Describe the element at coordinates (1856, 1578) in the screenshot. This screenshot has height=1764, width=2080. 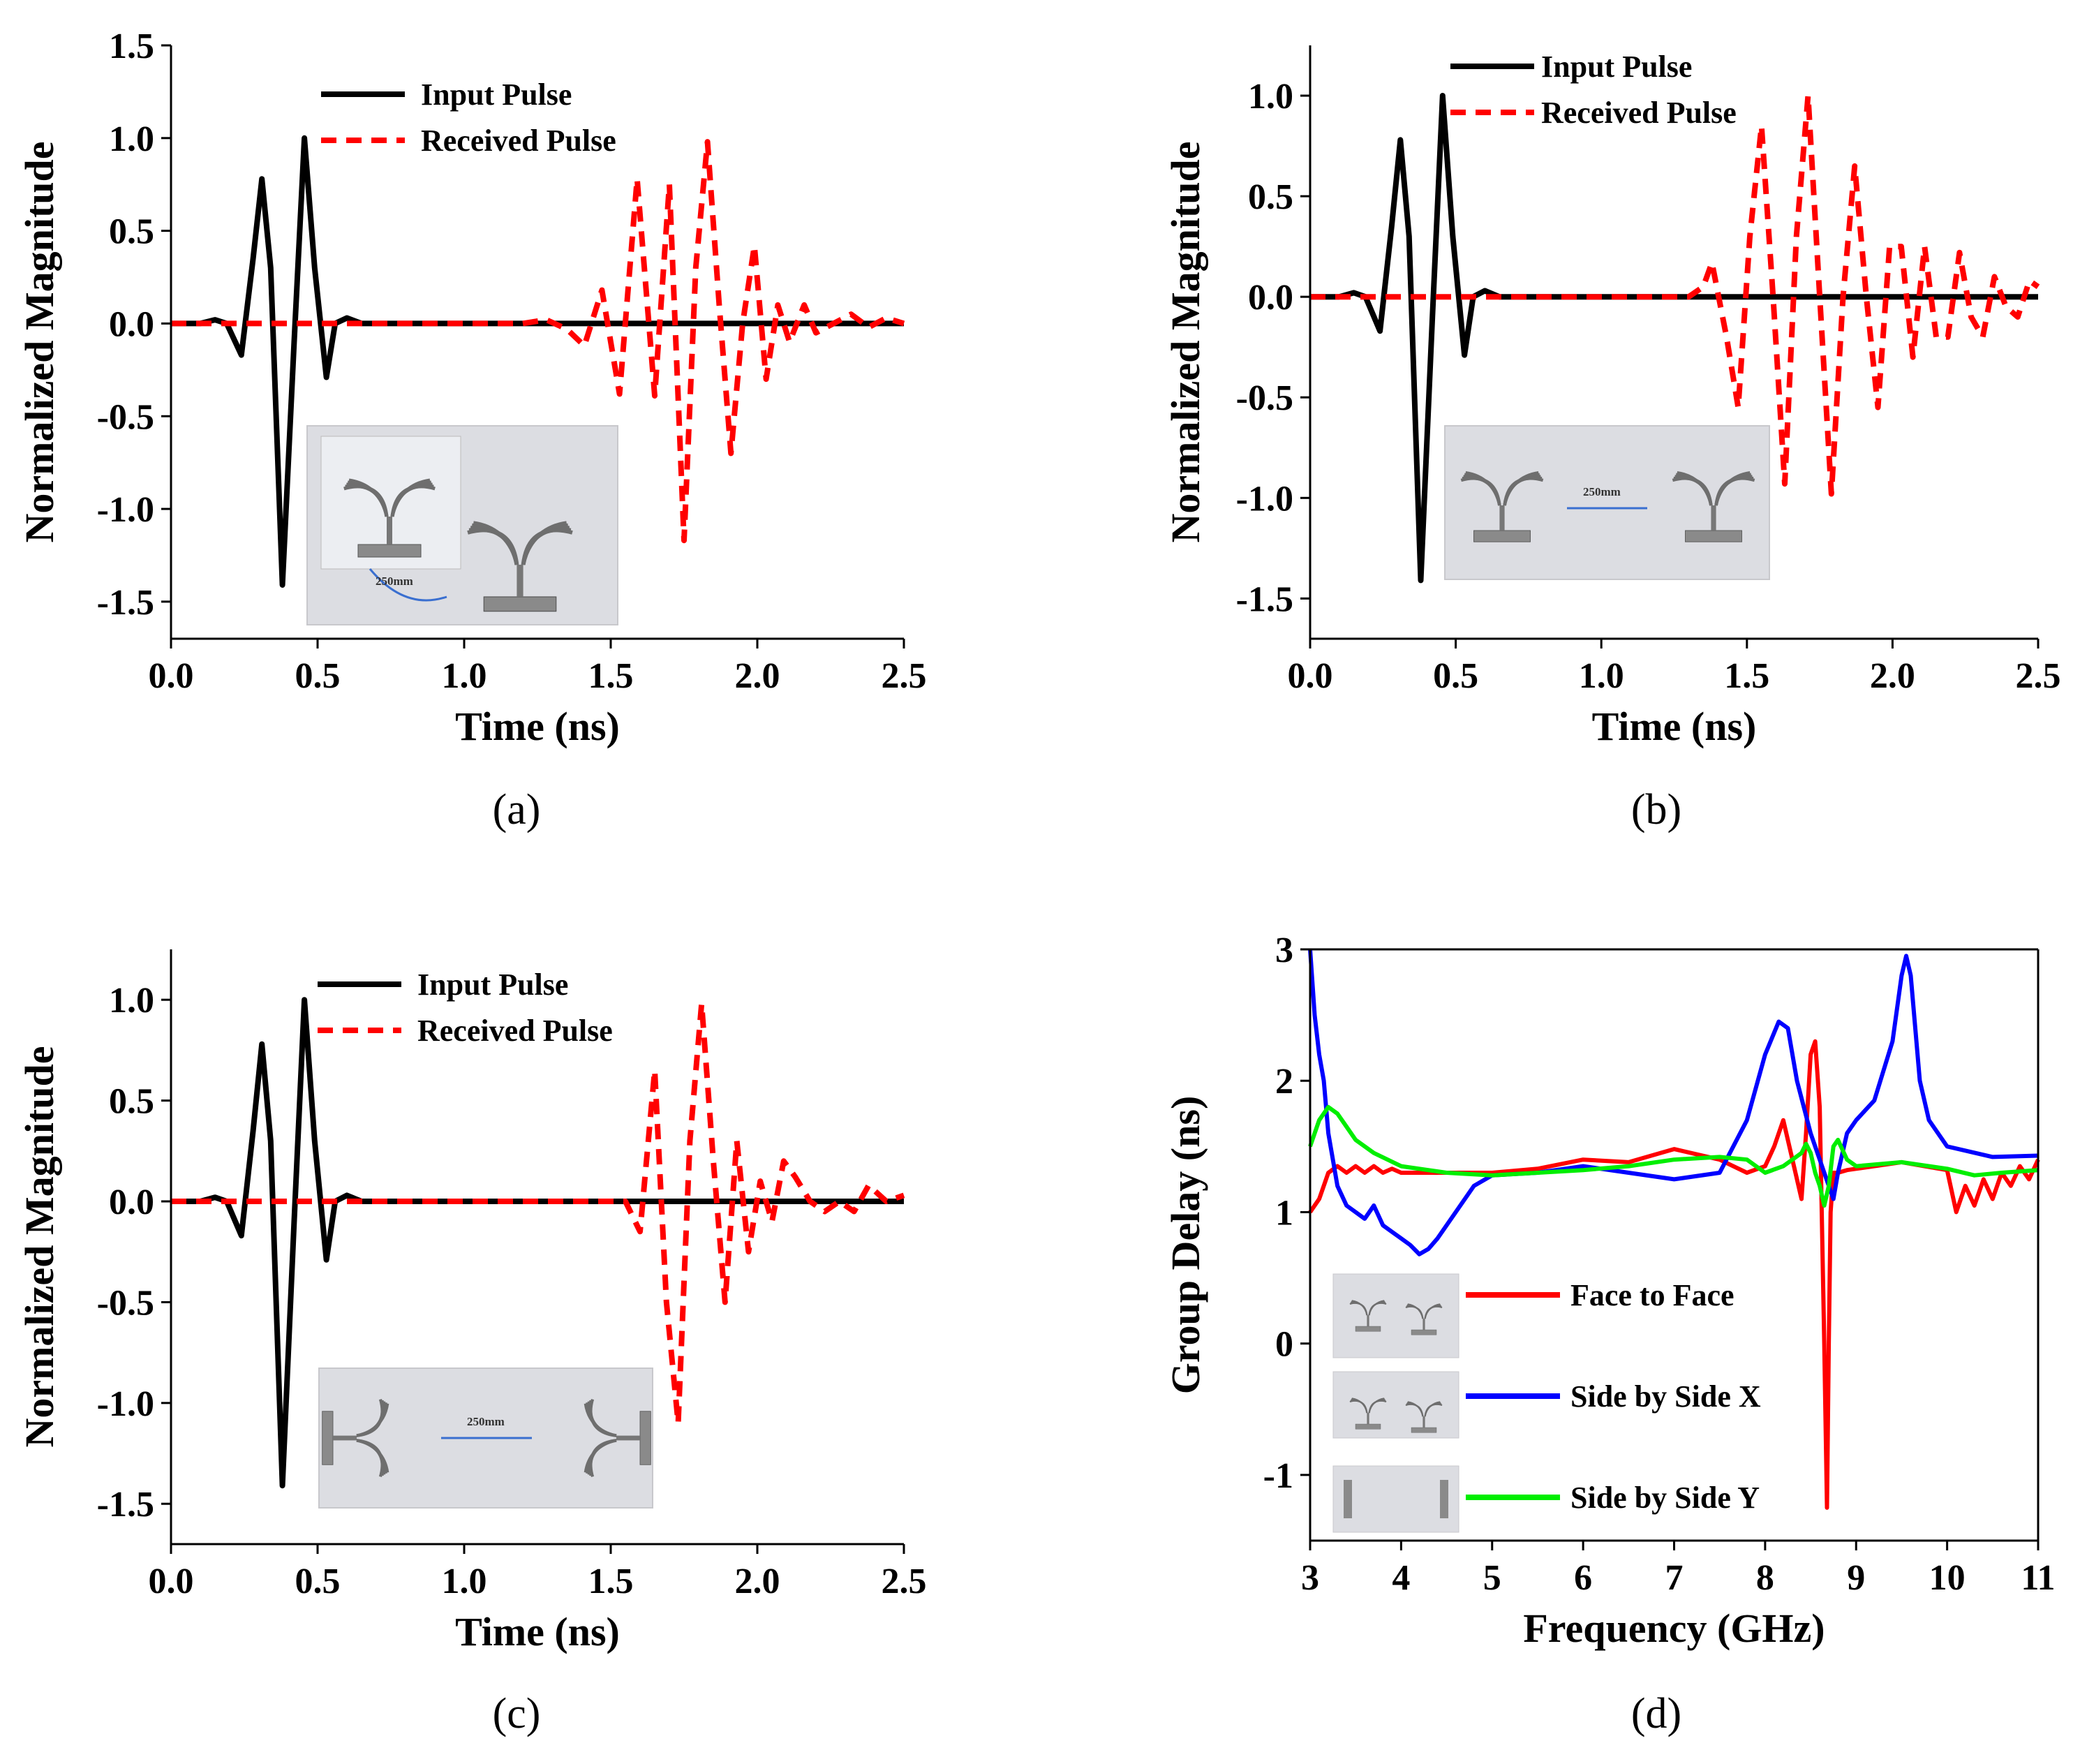
I see `x-tick-label: 9` at that location.